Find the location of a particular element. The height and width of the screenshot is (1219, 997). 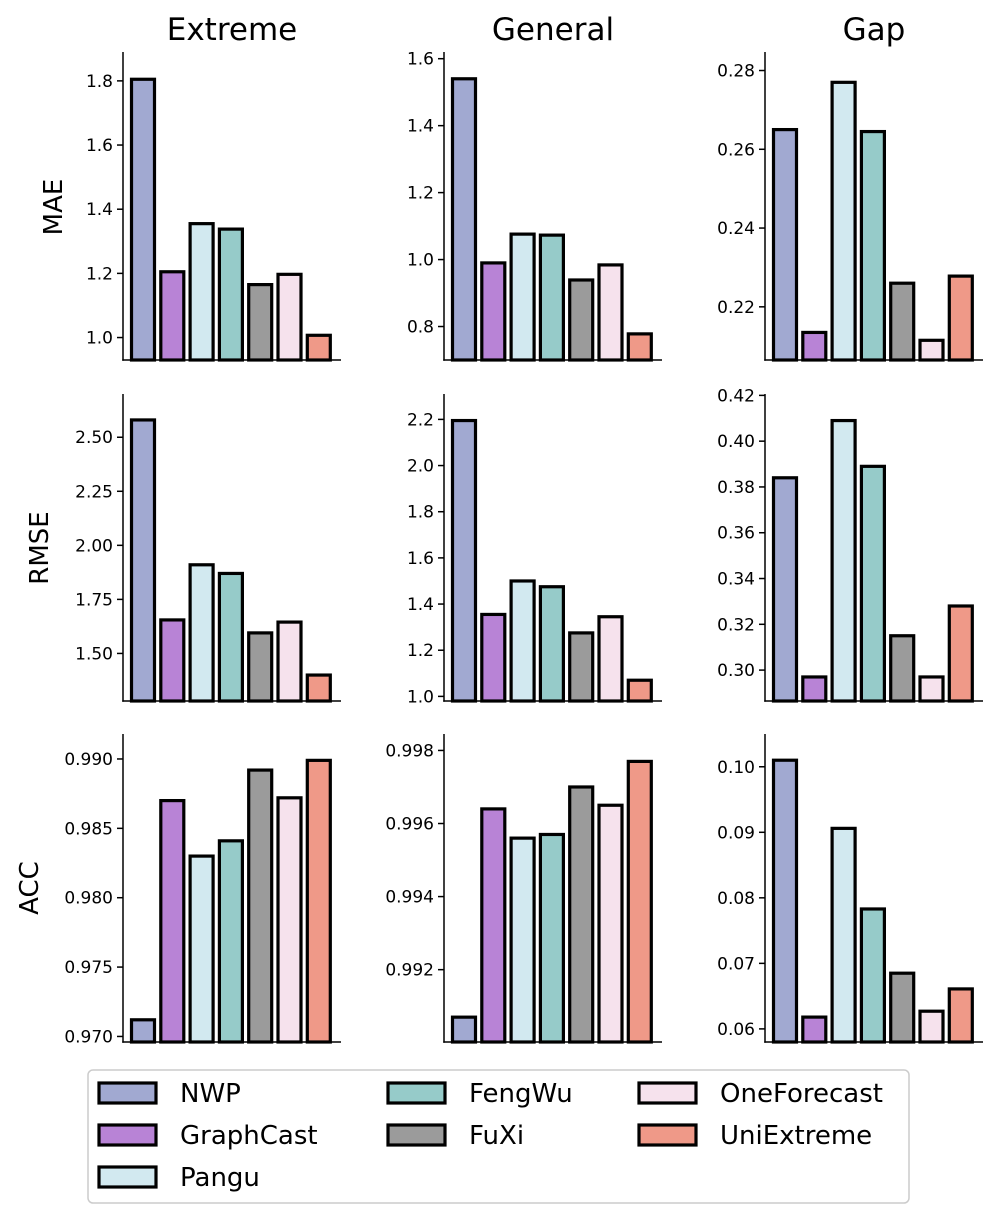

bar-uniextreme is located at coordinates (318, 688).